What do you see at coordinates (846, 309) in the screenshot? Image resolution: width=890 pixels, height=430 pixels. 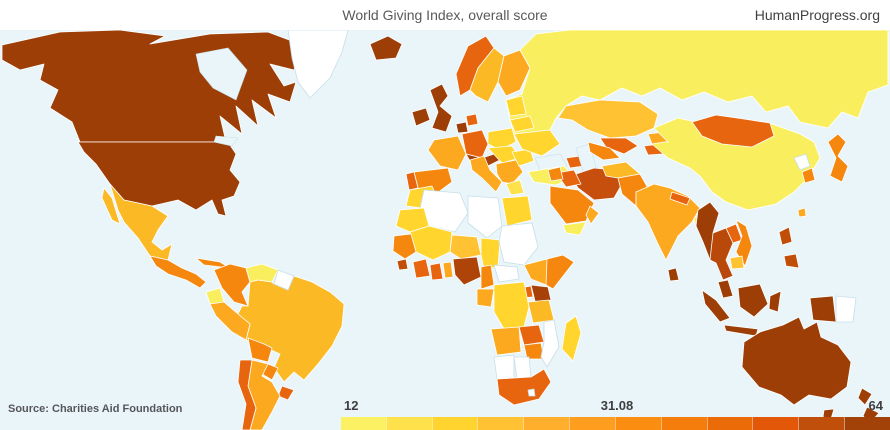 I see `country-papua-new-guinea` at bounding box center [846, 309].